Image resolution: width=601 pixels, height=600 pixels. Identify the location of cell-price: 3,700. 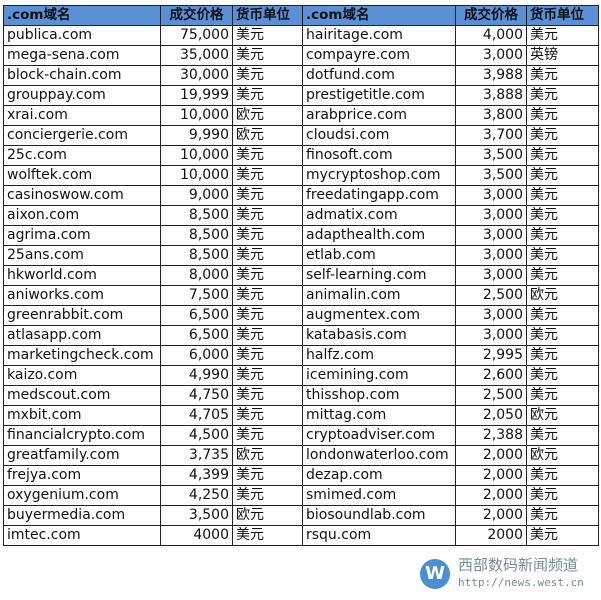
(491, 135).